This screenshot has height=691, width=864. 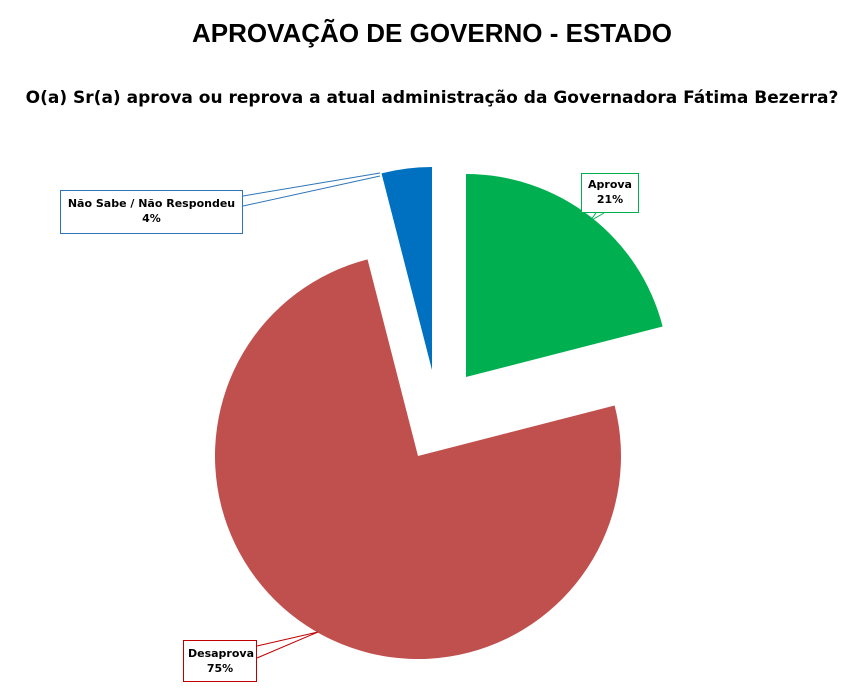 I want to click on leader-line-desaprova, so click(x=287, y=645).